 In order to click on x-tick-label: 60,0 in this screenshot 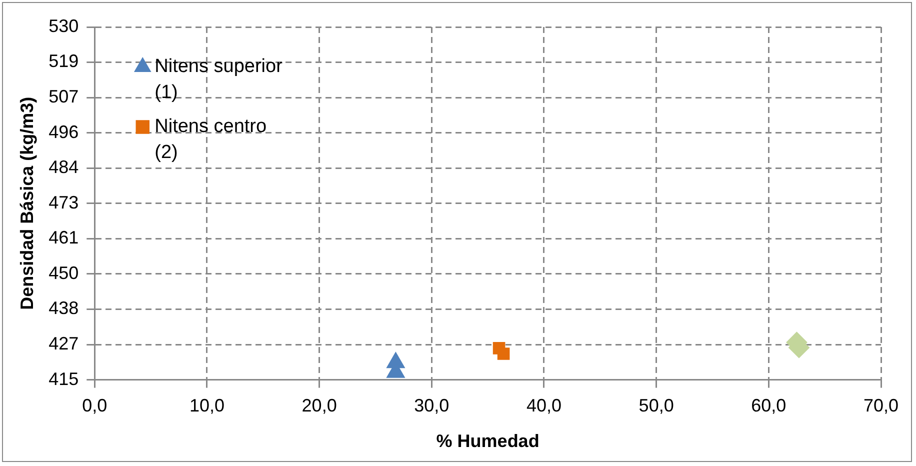, I will do `click(768, 406)`.